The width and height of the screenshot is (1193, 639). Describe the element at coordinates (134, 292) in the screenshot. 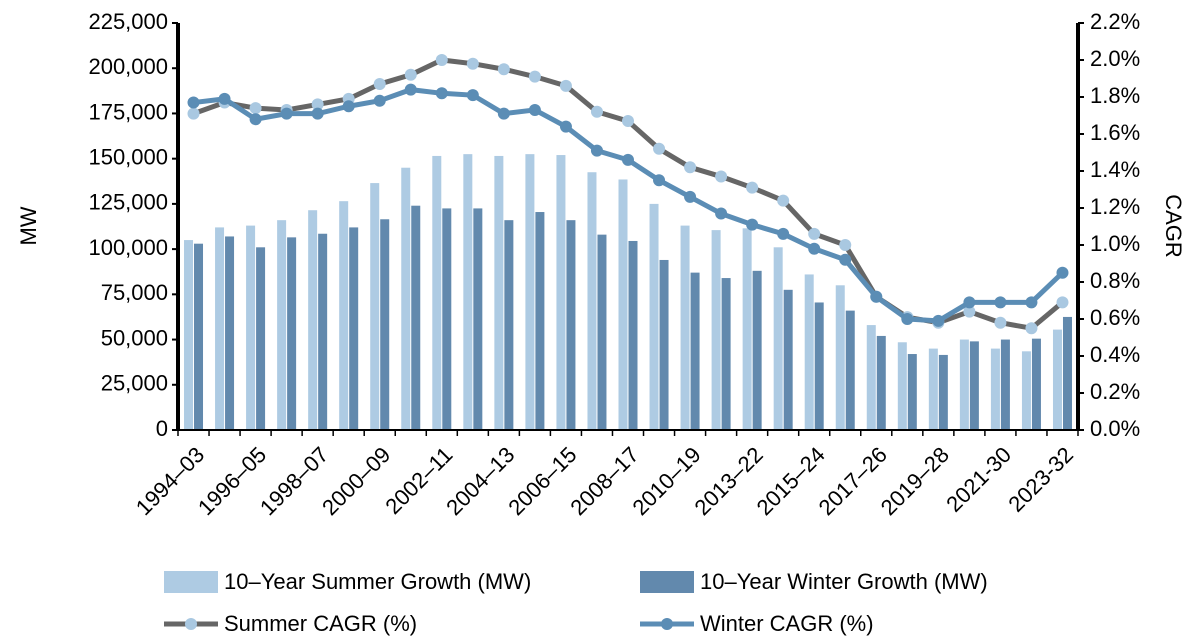

I see `y-tick-label: 75,000` at that location.